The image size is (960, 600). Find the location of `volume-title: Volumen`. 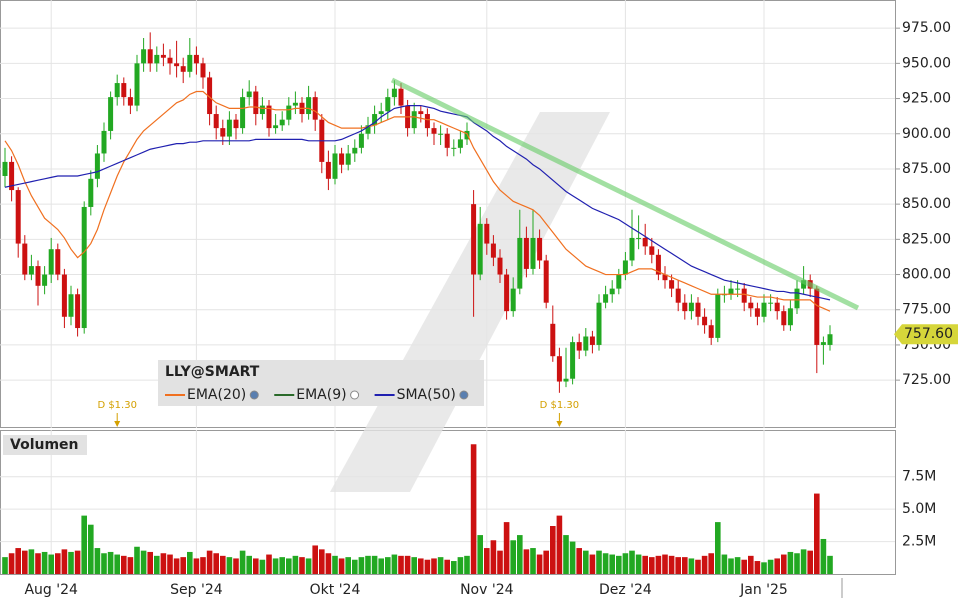

volume-title: Volumen is located at coordinates (44, 445).